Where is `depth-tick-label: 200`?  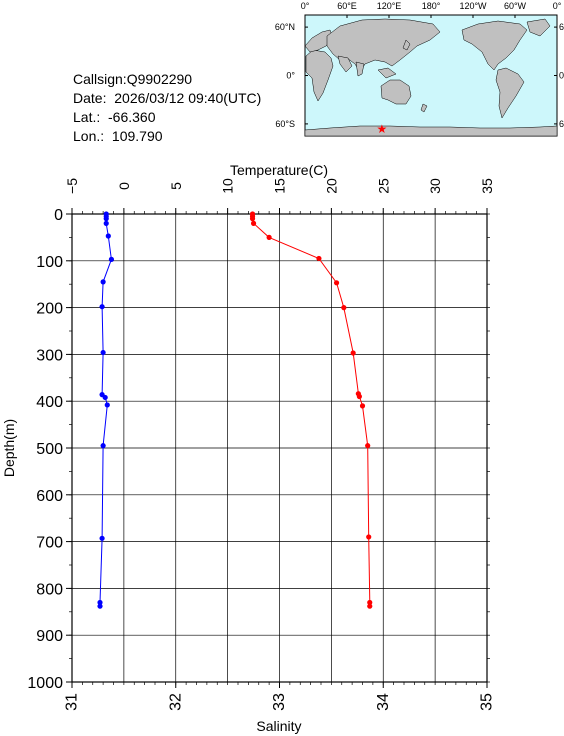 depth-tick-label: 200 is located at coordinates (49, 309).